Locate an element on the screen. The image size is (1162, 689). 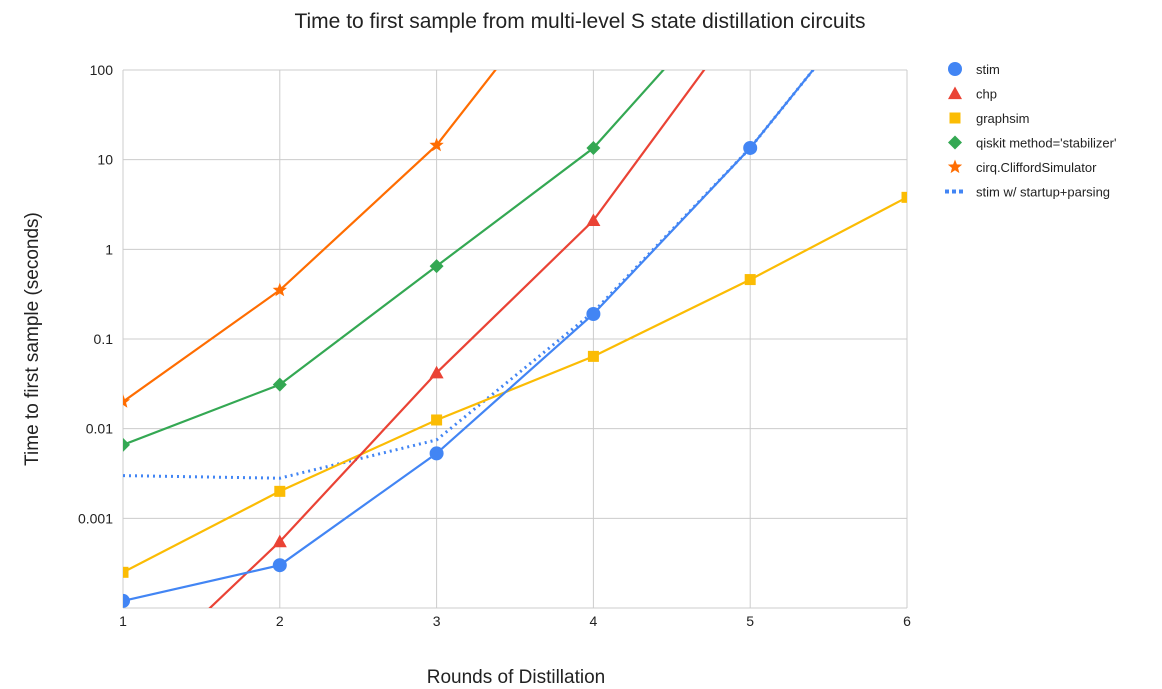
x-axis-title: Rounds of Distillation is located at coordinates (516, 677).